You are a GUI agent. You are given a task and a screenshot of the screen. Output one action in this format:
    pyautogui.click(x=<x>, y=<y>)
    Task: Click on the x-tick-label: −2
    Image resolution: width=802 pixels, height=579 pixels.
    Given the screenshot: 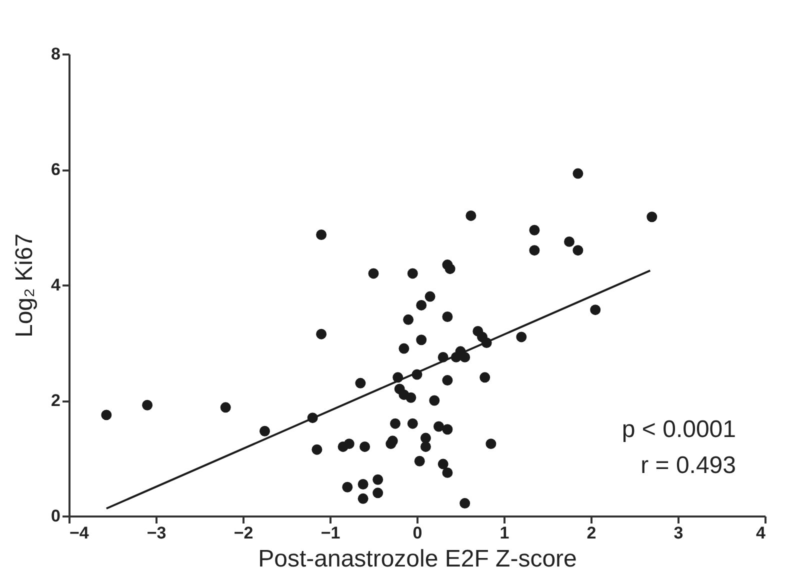 What is the action you would take?
    pyautogui.click(x=244, y=533)
    